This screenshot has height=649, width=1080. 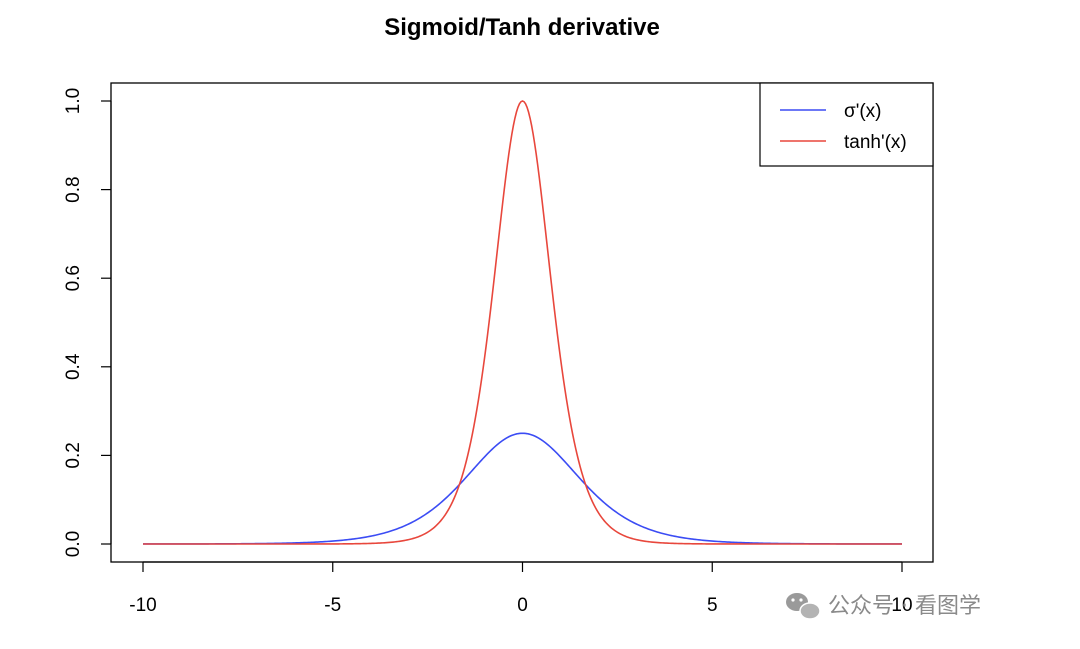 What do you see at coordinates (522, 27) in the screenshot?
I see `chart-title: Sigmoid/Tanh derivative` at bounding box center [522, 27].